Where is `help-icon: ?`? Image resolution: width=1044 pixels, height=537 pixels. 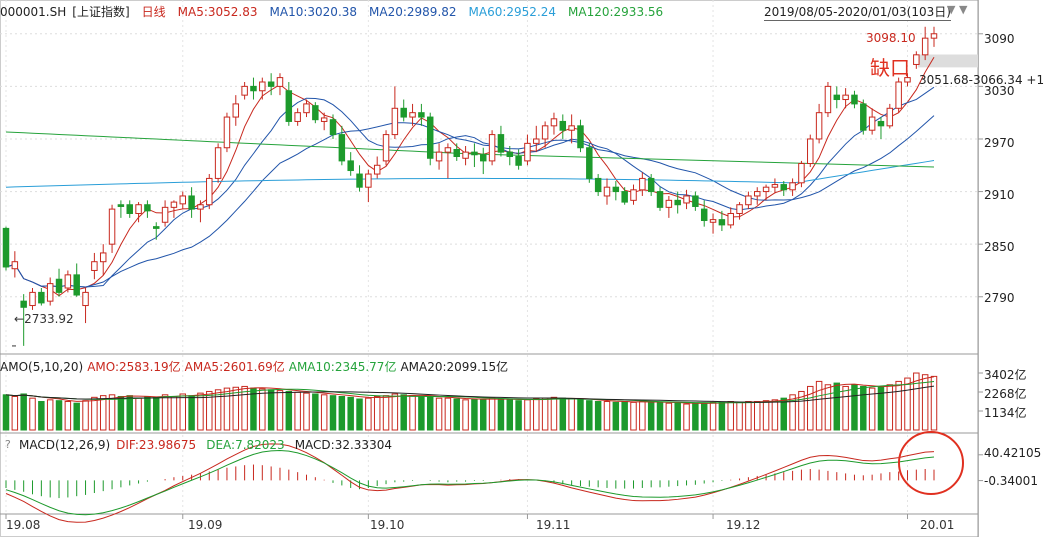 help-icon: ? is located at coordinates (8, 444).